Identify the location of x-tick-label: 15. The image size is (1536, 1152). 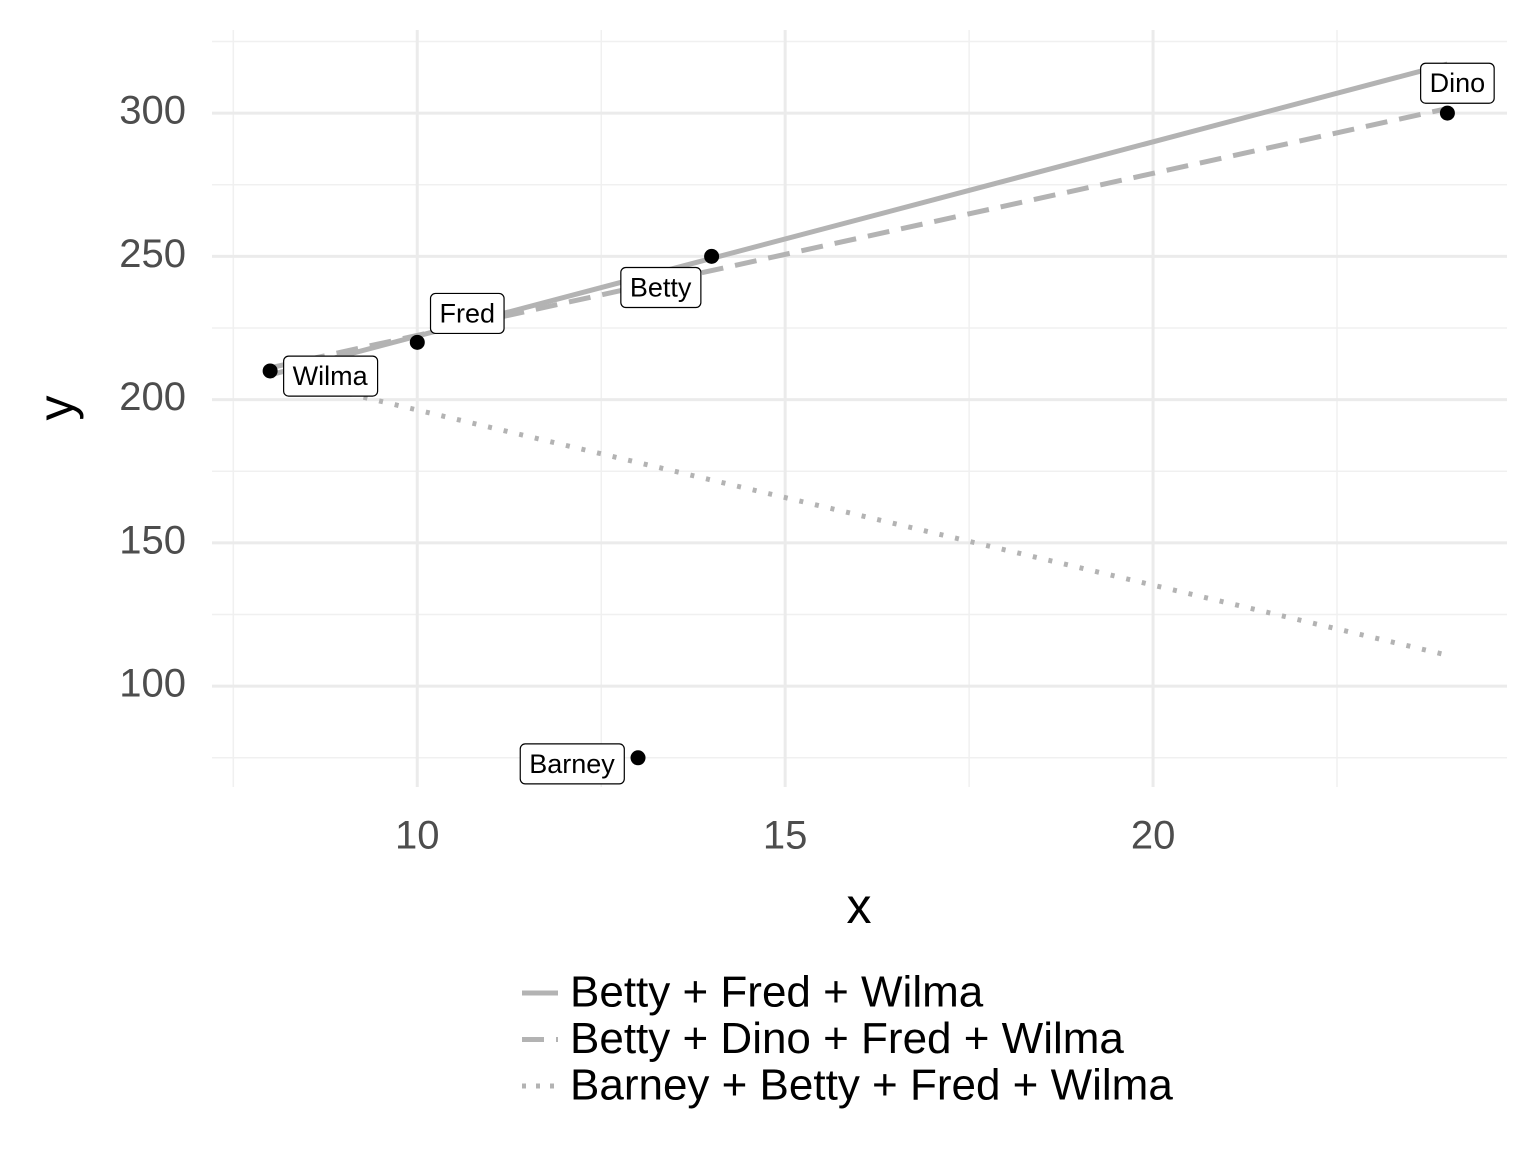
(785, 836).